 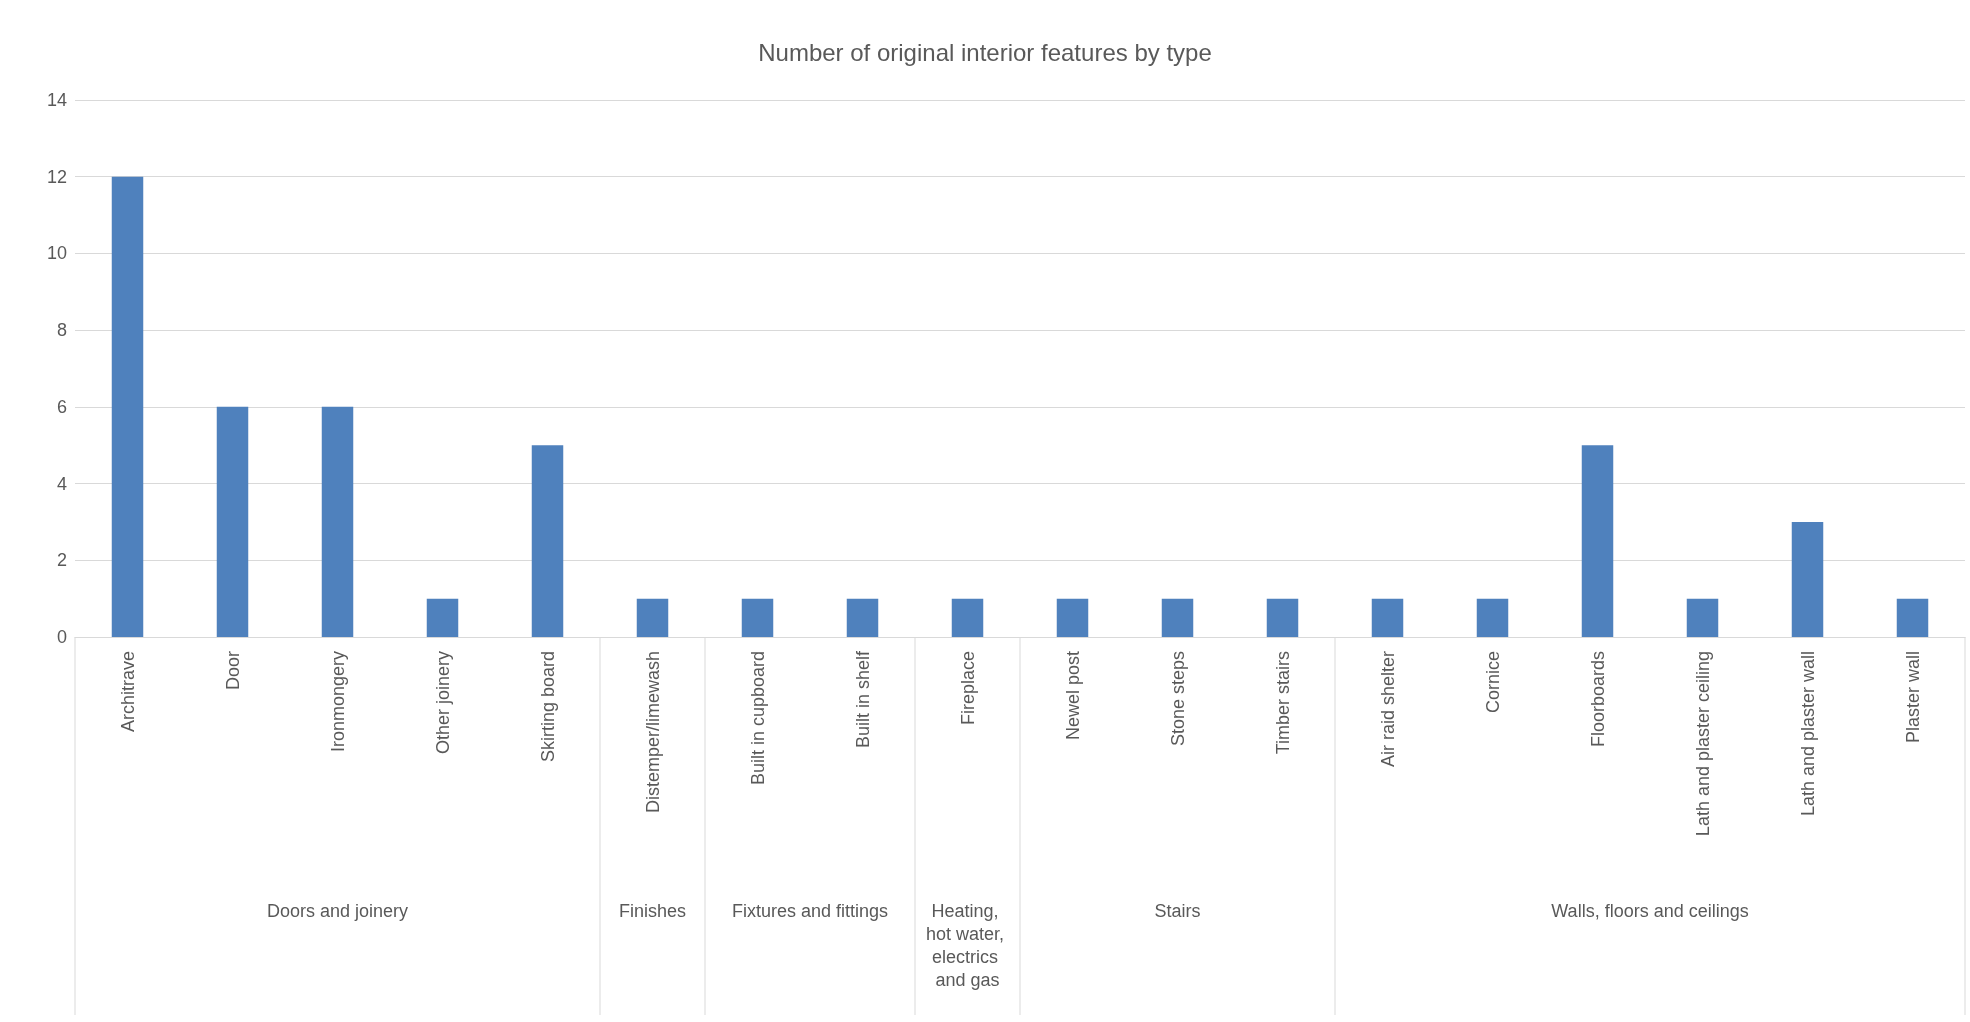 What do you see at coordinates (1807, 734) in the screenshot?
I see `x-tick-label: Lath and plaster wall` at bounding box center [1807, 734].